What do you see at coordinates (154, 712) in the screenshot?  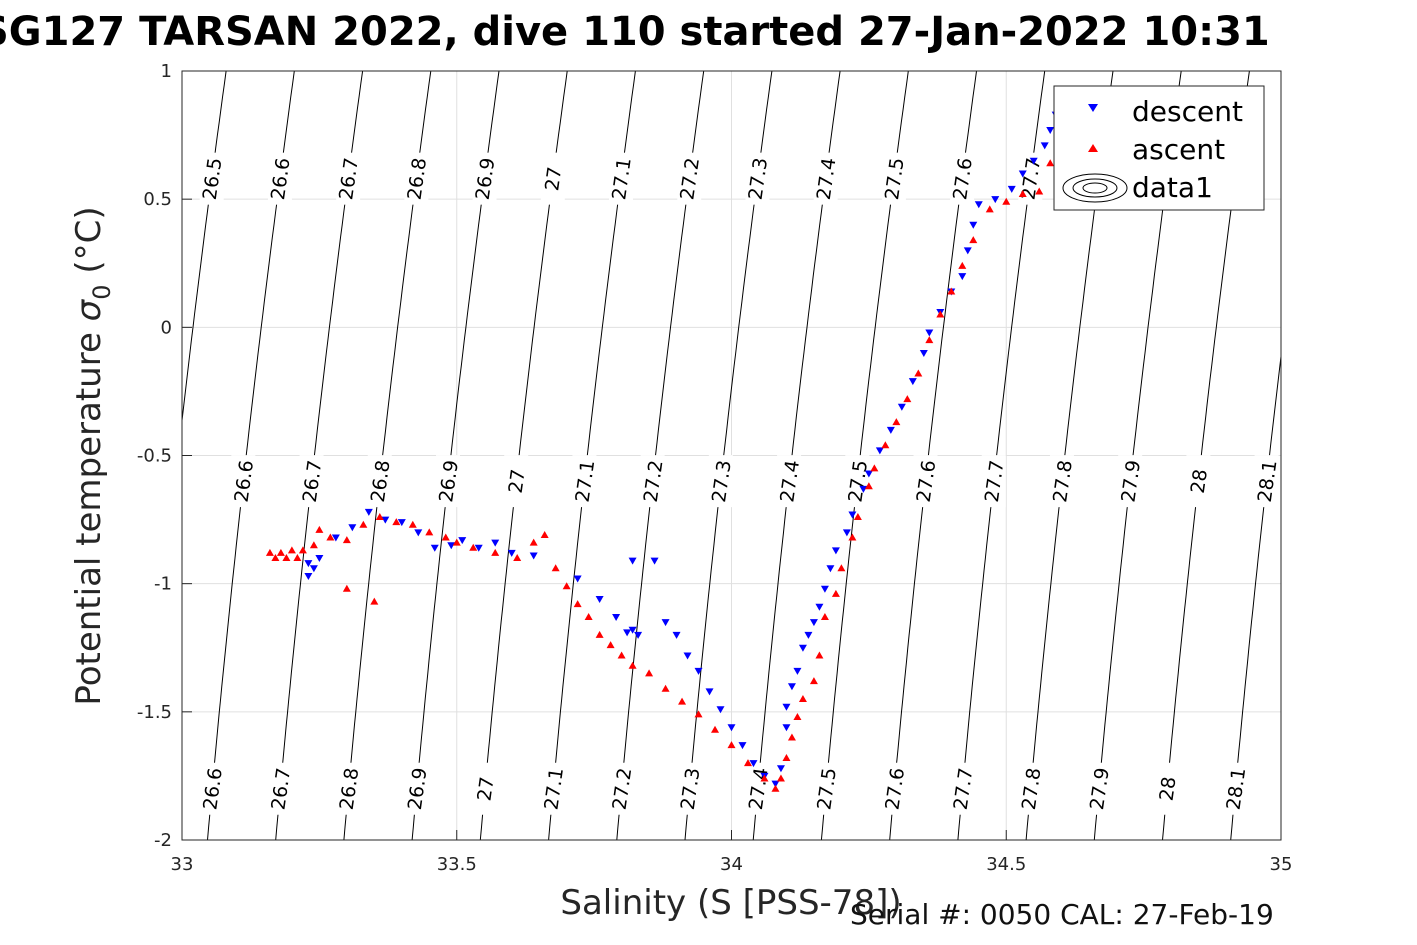 I see `y-tick-label: -1.5` at bounding box center [154, 712].